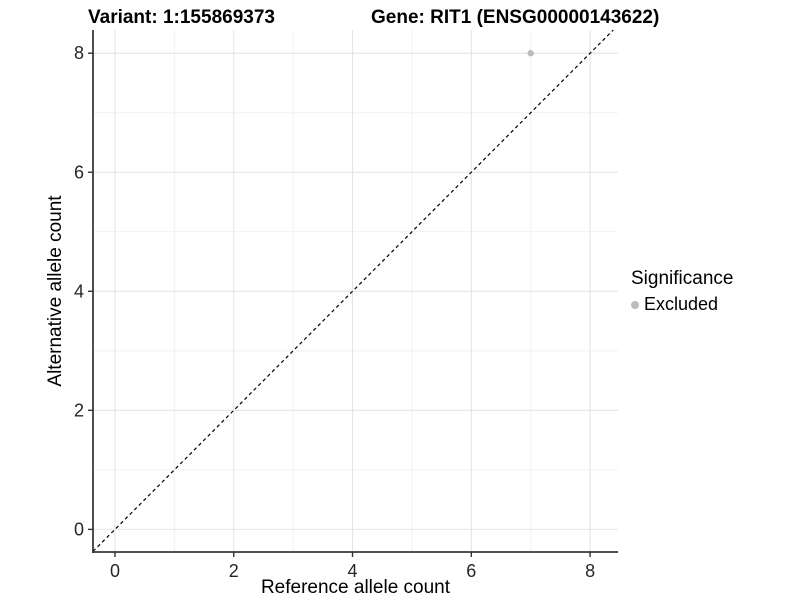 Image resolution: width=800 pixels, height=600 pixels. What do you see at coordinates (79, 529) in the screenshot?
I see `y-tick-label: 0` at bounding box center [79, 529].